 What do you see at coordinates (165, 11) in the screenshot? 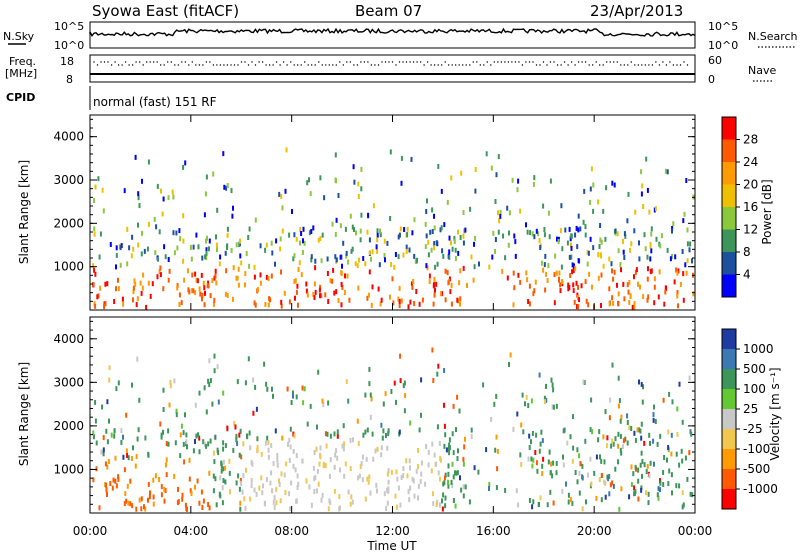
I see `station-title: Syowa East (fitACF)` at bounding box center [165, 11].